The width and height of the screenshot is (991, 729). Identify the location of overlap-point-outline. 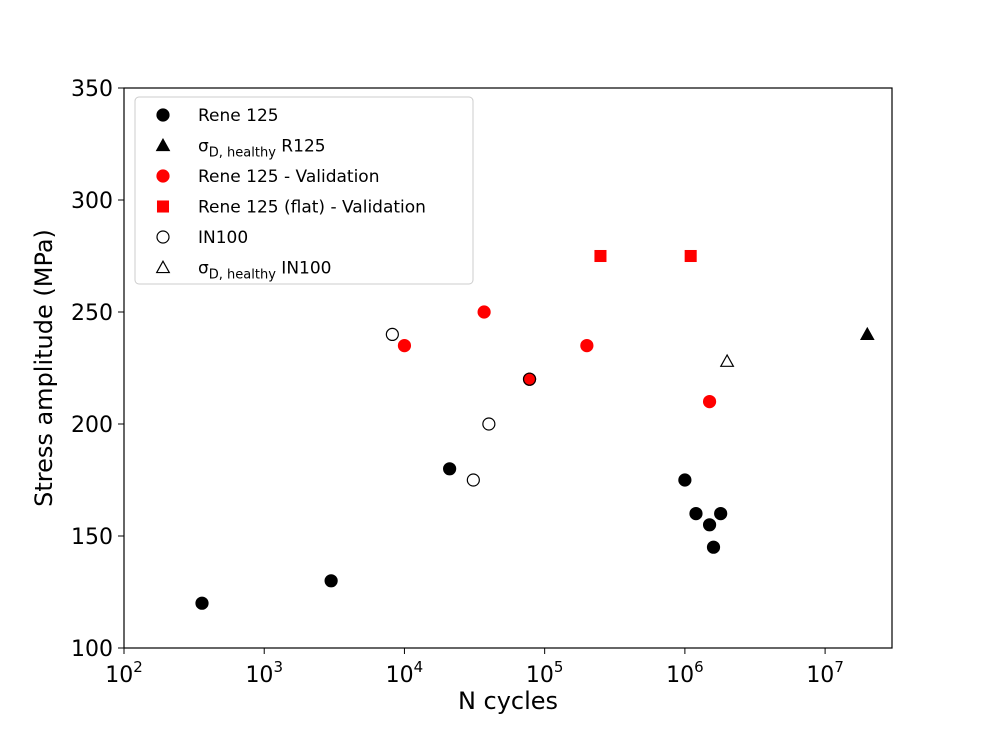
(529, 379).